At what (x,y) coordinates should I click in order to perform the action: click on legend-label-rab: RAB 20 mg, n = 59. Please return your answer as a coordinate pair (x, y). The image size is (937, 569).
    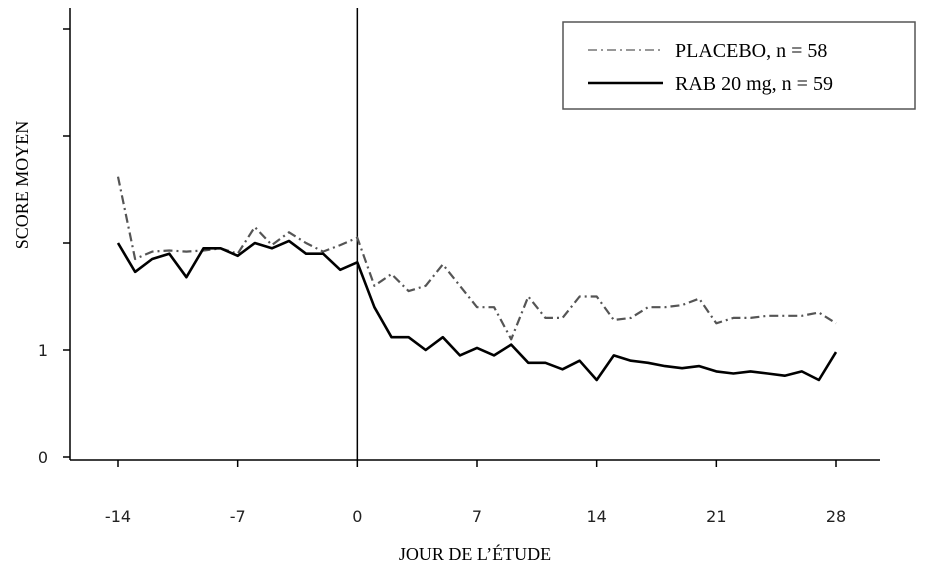
    Looking at the image, I should click on (754, 84).